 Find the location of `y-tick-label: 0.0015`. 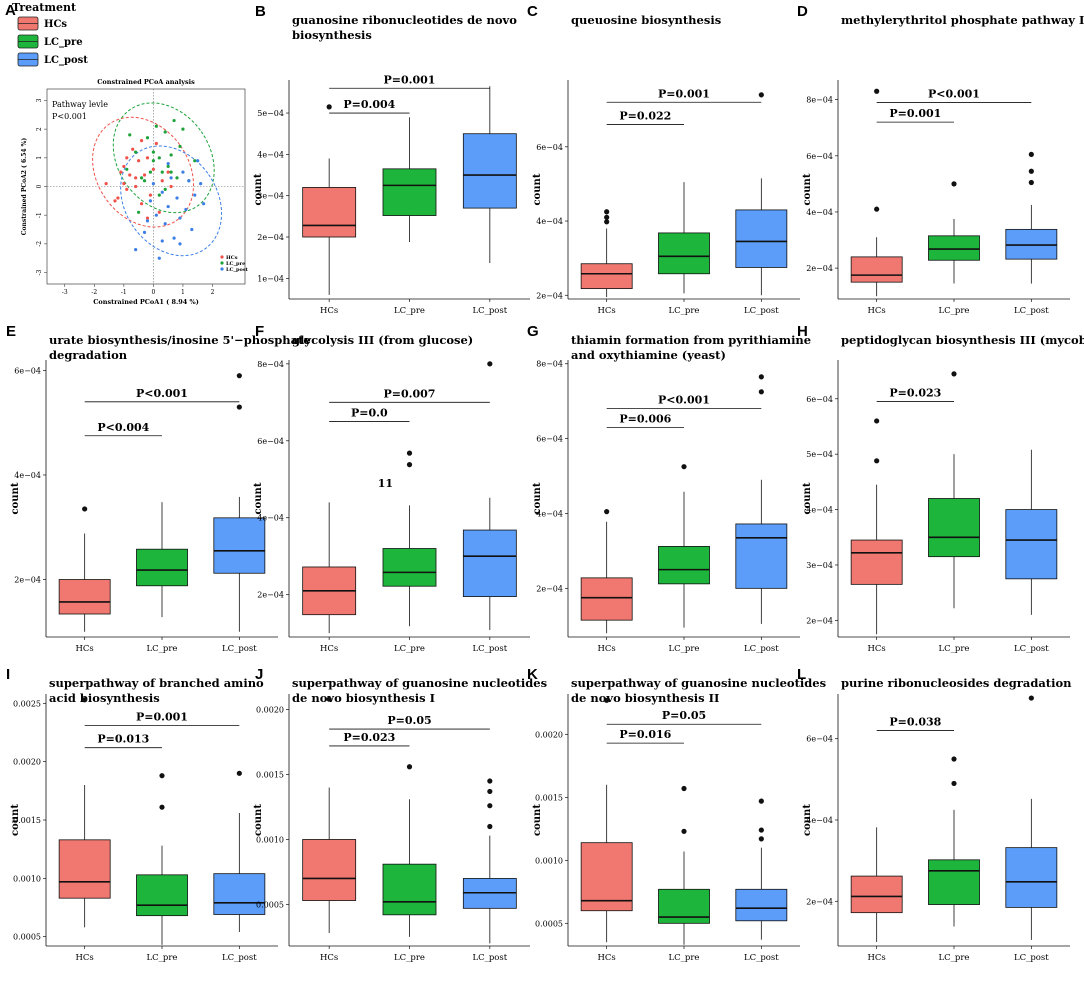

y-tick-label: 0.0015 is located at coordinates (549, 797).